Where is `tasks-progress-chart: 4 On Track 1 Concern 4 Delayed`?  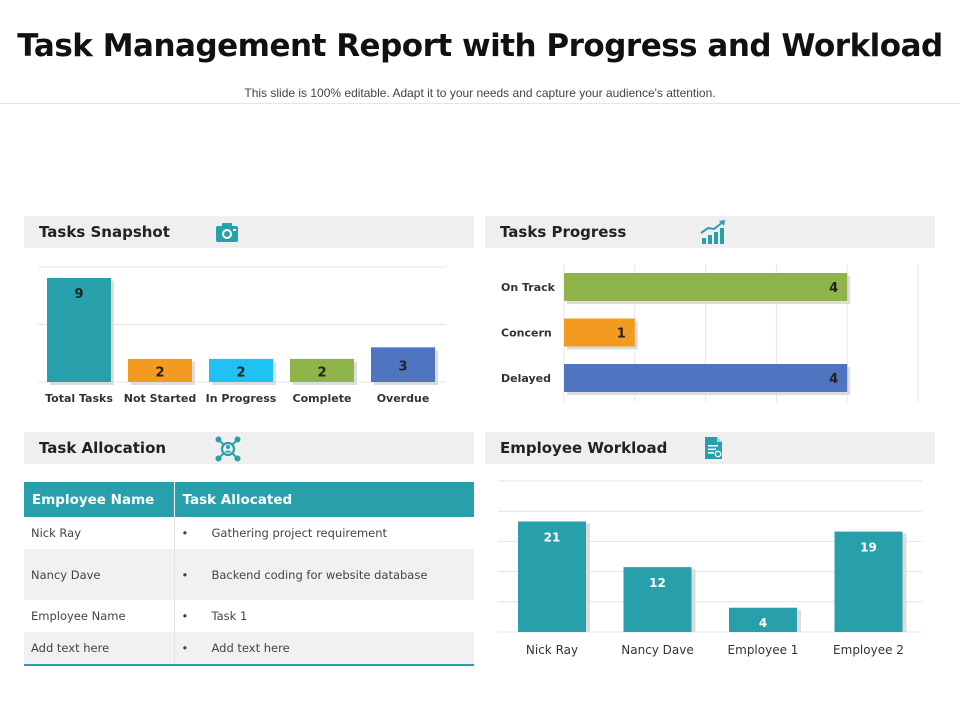
tasks-progress-chart: 4 On Track 1 Concern 4 Delayed is located at coordinates (710, 333).